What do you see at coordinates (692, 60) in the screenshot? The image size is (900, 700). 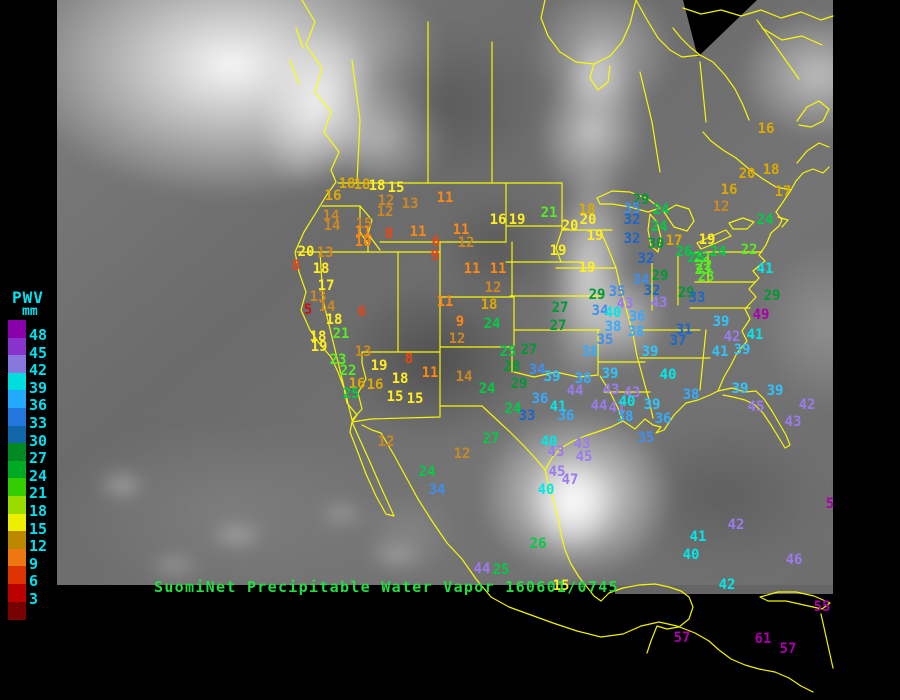 I see `labrador-coastline` at bounding box center [692, 60].